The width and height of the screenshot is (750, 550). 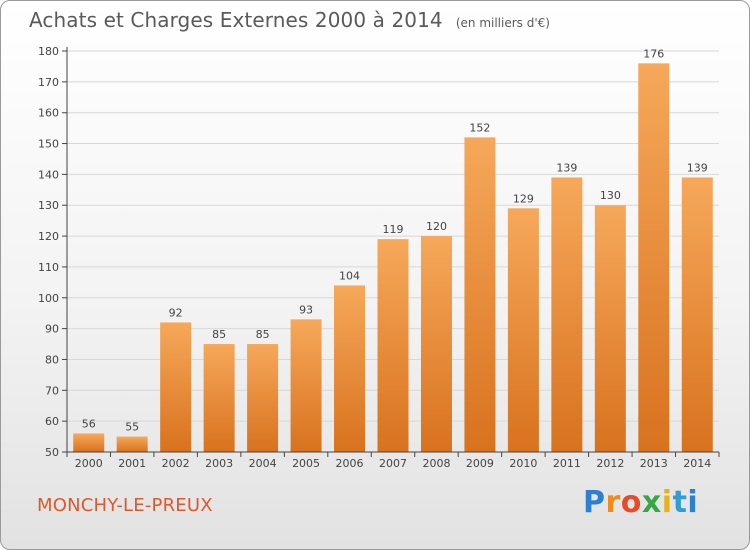 What do you see at coordinates (48, 236) in the screenshot?
I see `y-tick-label: 120` at bounding box center [48, 236].